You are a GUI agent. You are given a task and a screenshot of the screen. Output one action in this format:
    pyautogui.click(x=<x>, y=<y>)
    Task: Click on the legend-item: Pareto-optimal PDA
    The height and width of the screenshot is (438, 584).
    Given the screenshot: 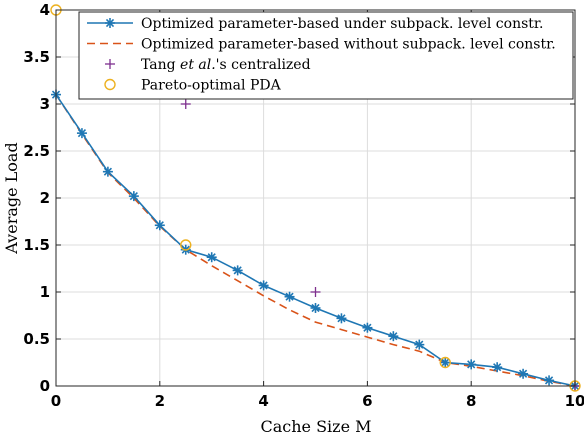 What is the action you would take?
    pyautogui.click(x=193, y=86)
    